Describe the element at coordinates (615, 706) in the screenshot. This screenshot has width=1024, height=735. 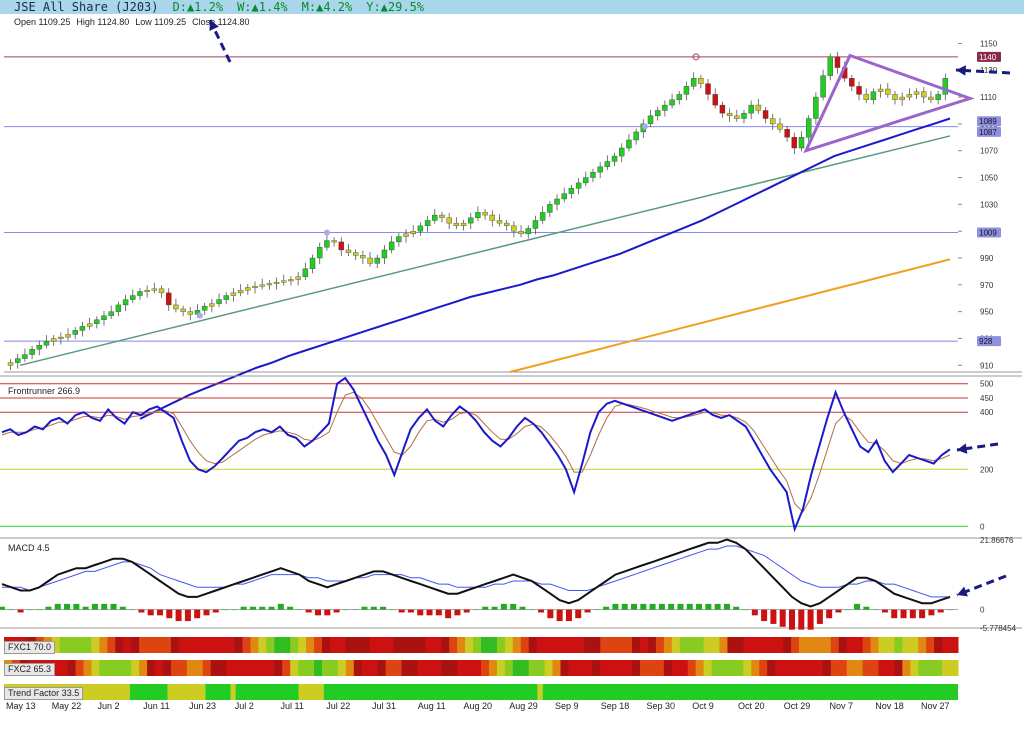
I see `date-label: Sep 18` at that location.